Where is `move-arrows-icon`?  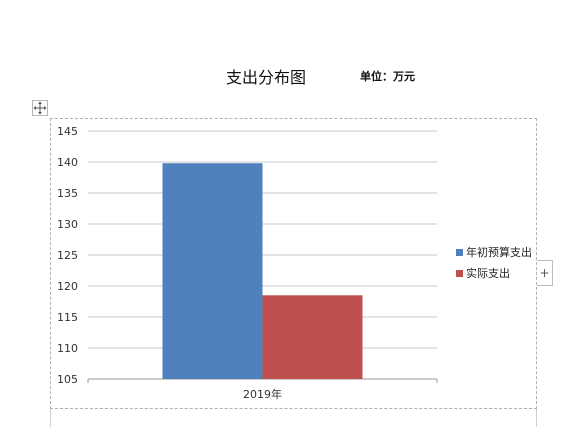
move-arrows-icon is located at coordinates (40, 108).